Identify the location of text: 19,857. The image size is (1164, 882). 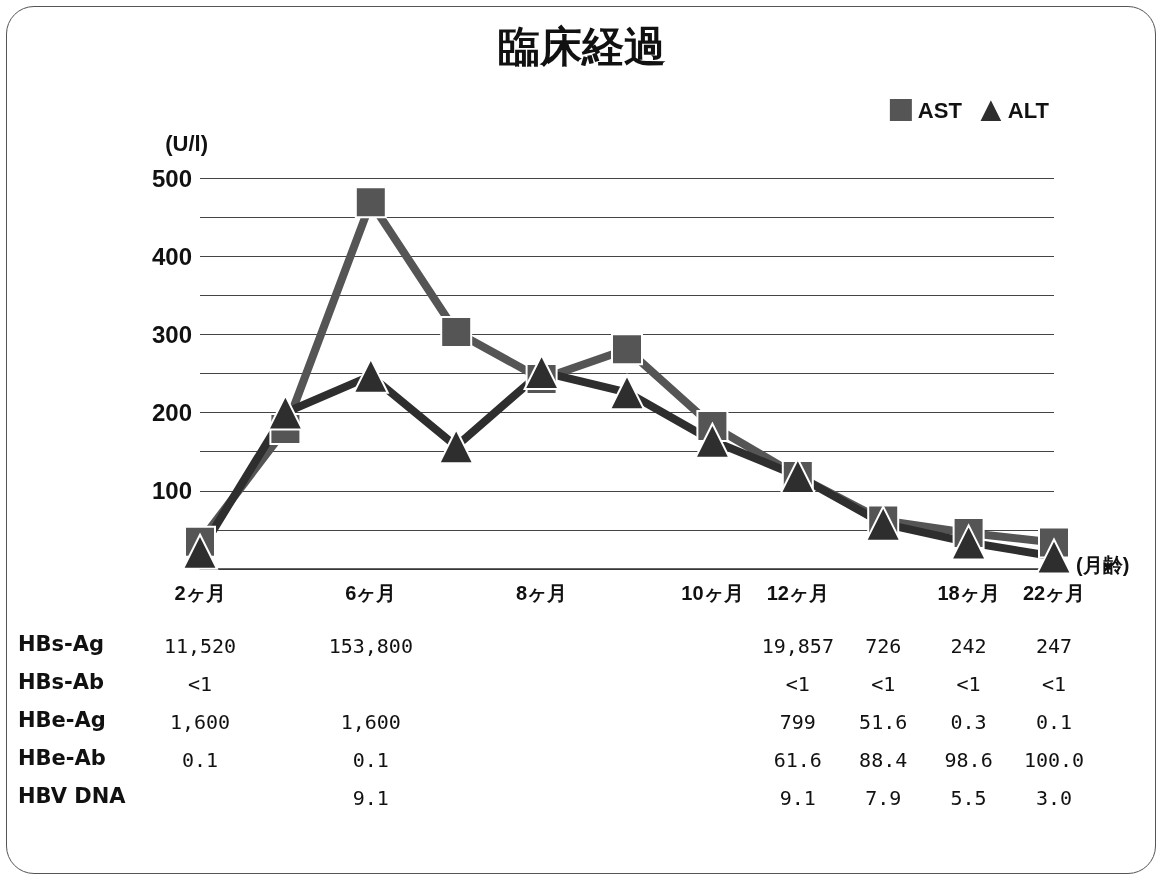
(797, 646).